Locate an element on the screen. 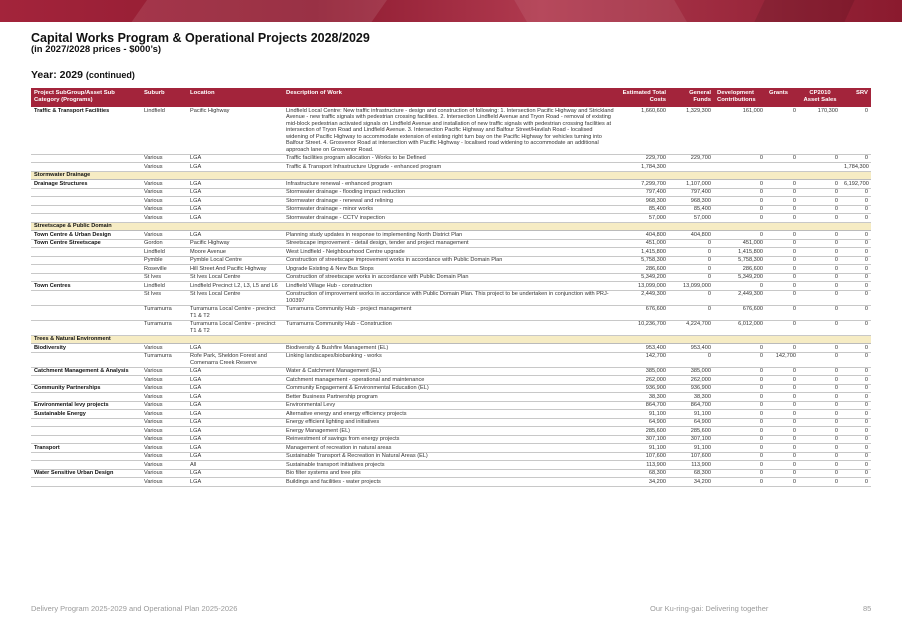 This screenshot has width=902, height=637. general-funds-cell is located at coordinates (691, 167).